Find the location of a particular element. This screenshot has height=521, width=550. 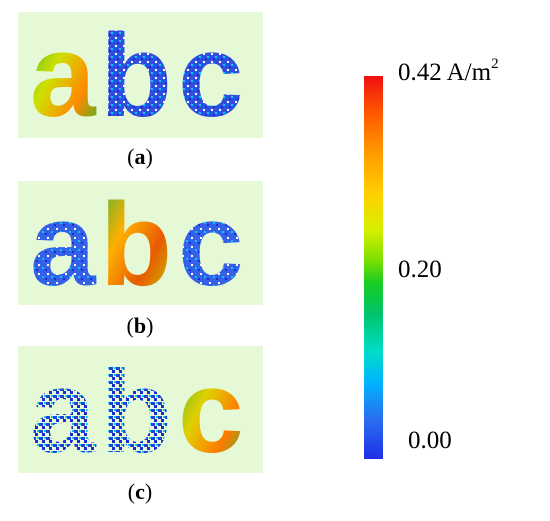

colorbar-min-label: 0.00 is located at coordinates (430, 440).